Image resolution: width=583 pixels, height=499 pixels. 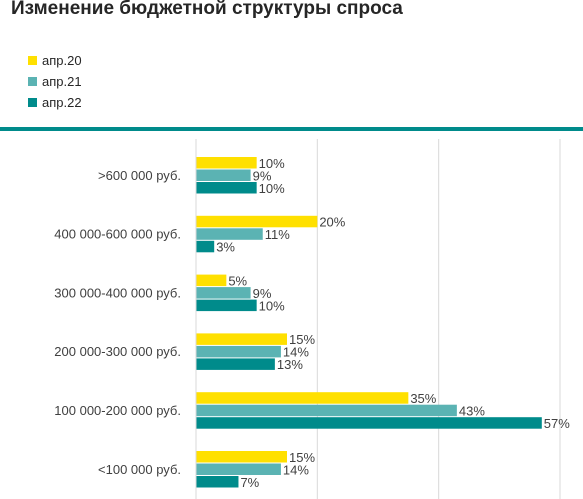 I want to click on data-label: 43%, so click(x=472, y=410).